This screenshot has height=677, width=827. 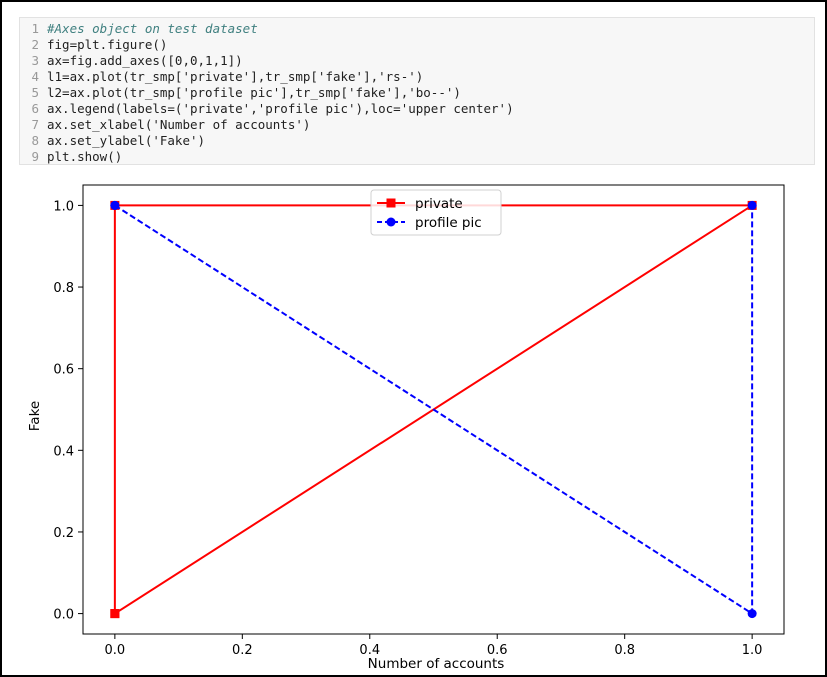 I want to click on line-number: 6, so click(x=35, y=108).